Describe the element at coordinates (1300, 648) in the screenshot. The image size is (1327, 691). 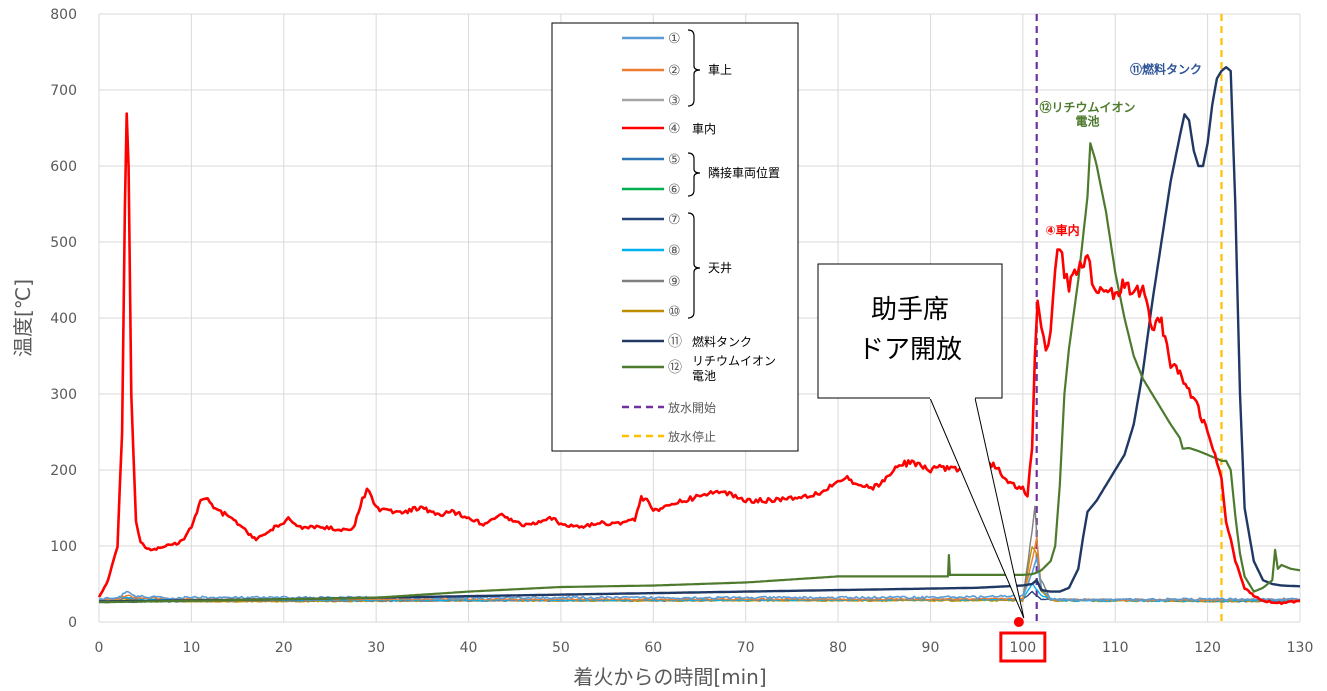
I see `x-tick-label: 130` at that location.